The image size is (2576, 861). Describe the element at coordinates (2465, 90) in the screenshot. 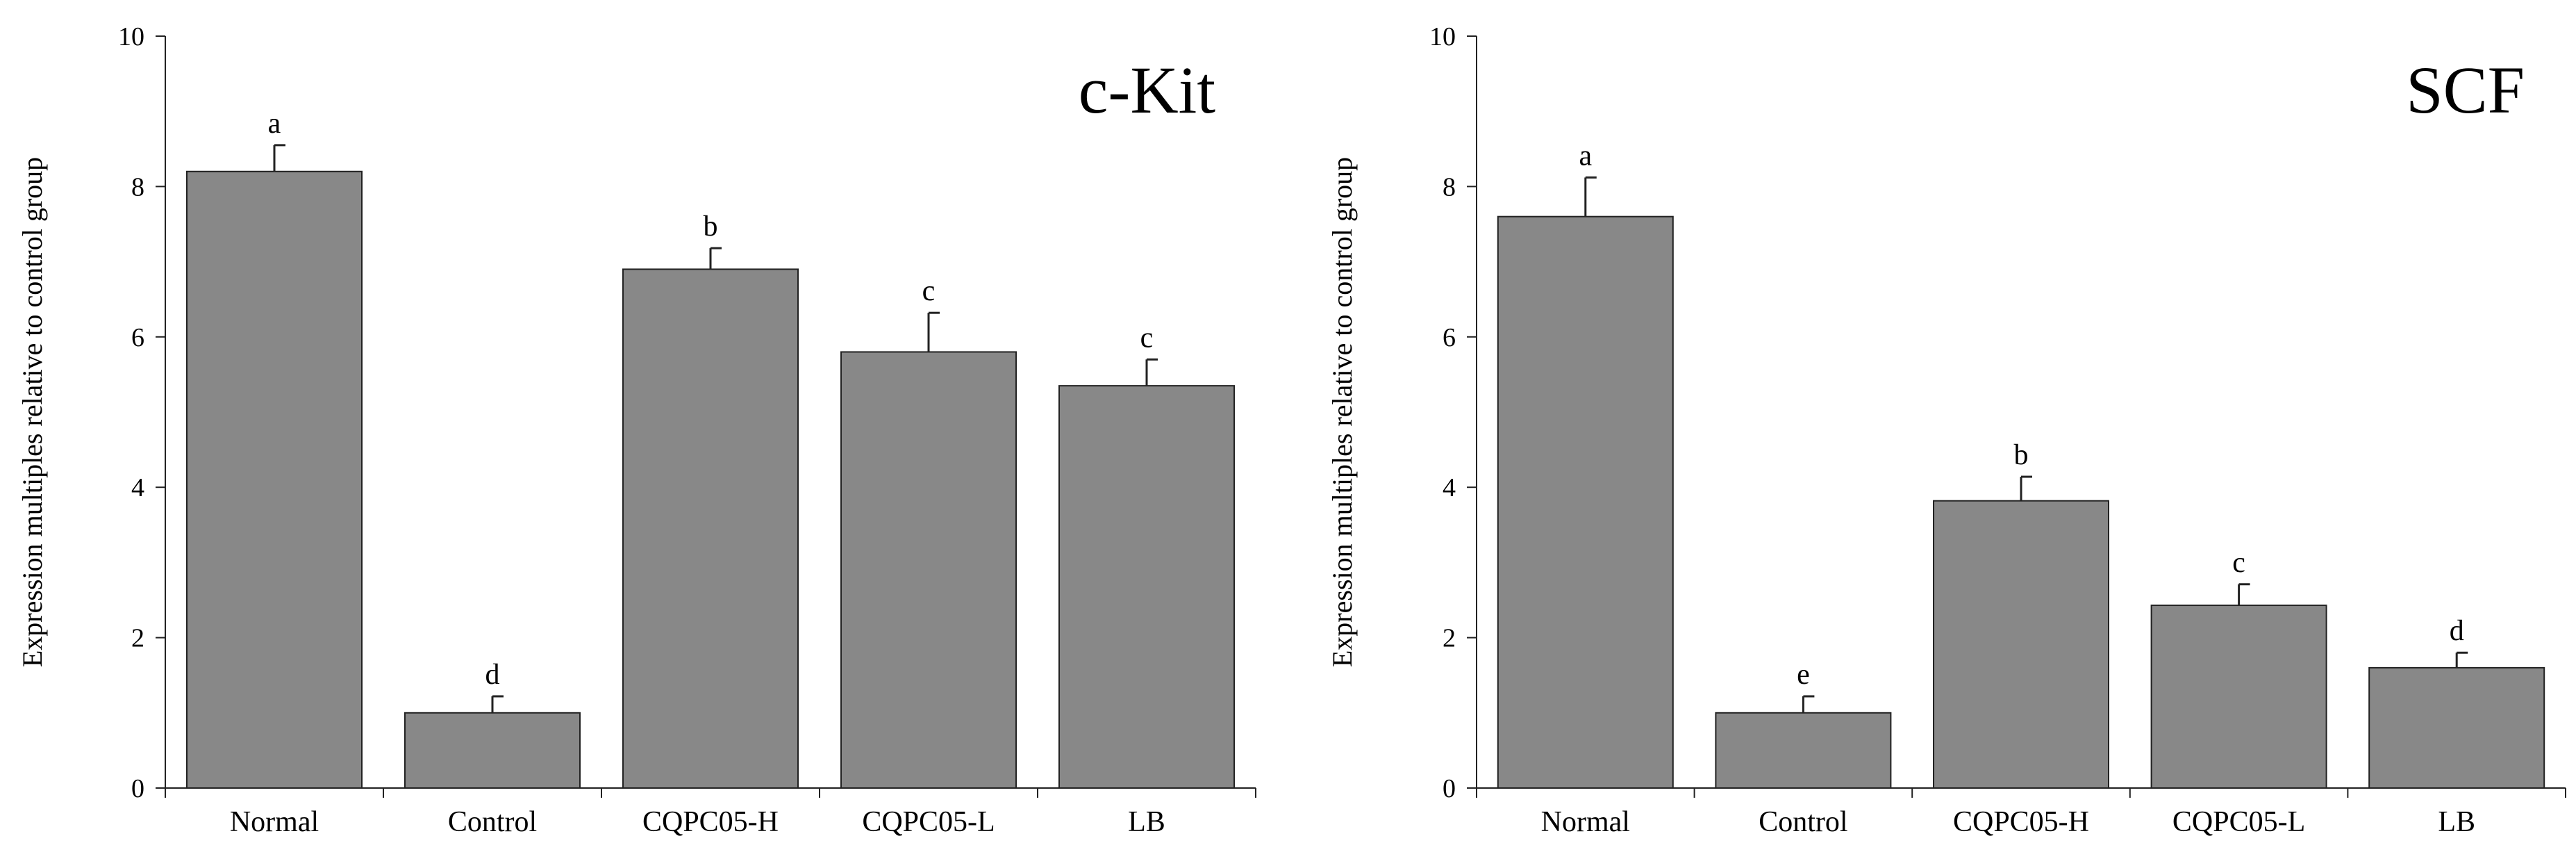

I see `chart-title: SCF` at that location.